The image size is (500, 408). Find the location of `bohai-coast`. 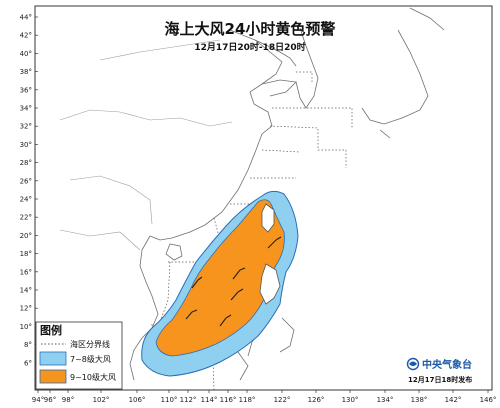

bohai-coast is located at coordinates (275, 53).